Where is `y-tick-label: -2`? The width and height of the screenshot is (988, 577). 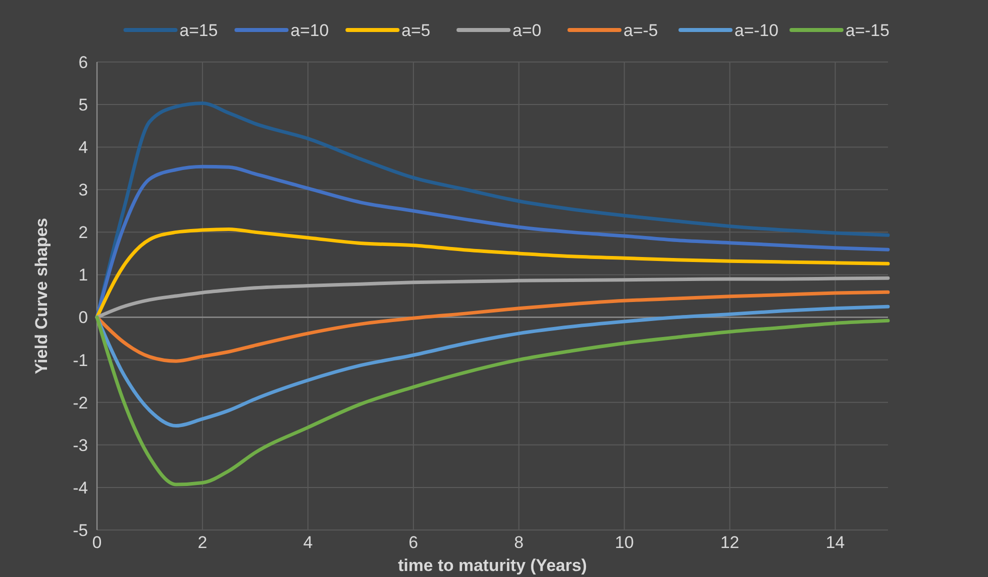 y-tick-label: -2 is located at coordinates (80, 402).